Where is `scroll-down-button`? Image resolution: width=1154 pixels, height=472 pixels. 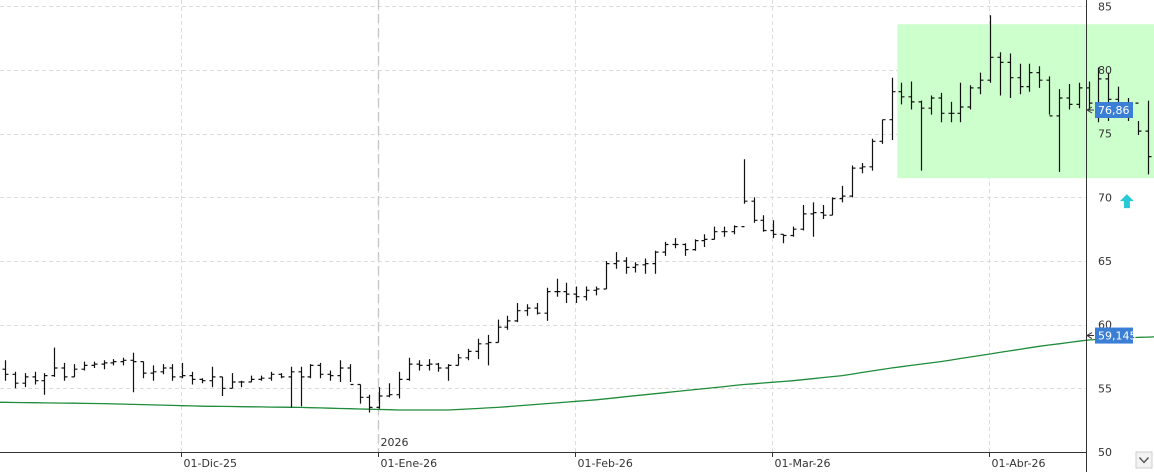
scroll-down-button is located at coordinates (1144, 460).